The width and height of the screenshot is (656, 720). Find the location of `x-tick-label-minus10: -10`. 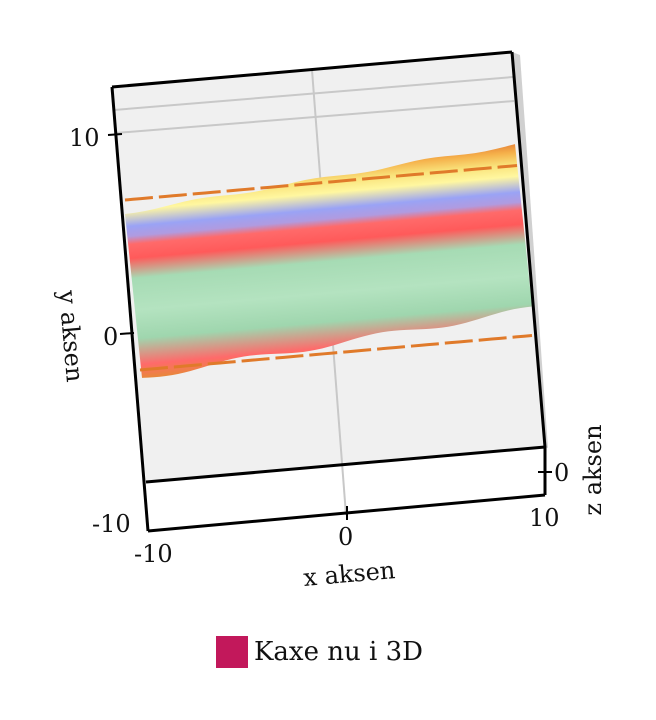

x-tick-label-minus10: -10 is located at coordinates (153, 554).